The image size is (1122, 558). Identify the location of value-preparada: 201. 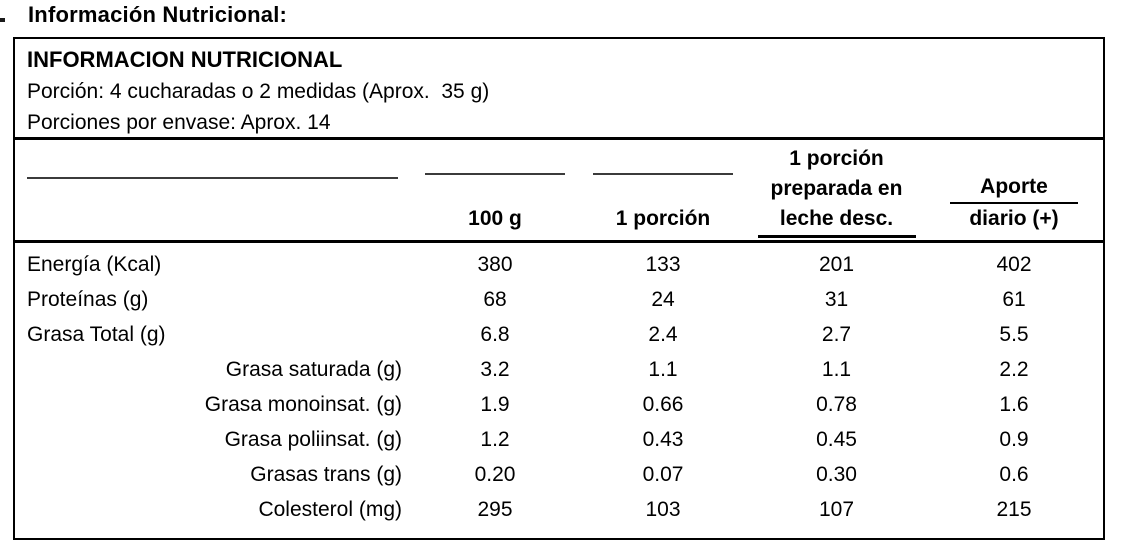
(836, 264).